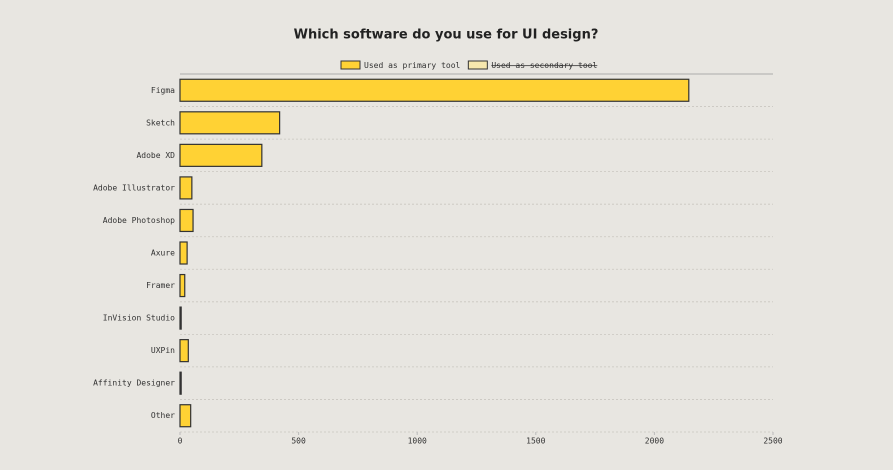 The image size is (893, 470). Describe the element at coordinates (446, 35) in the screenshot. I see `chart-title: Which software do you use for UI design?` at that location.